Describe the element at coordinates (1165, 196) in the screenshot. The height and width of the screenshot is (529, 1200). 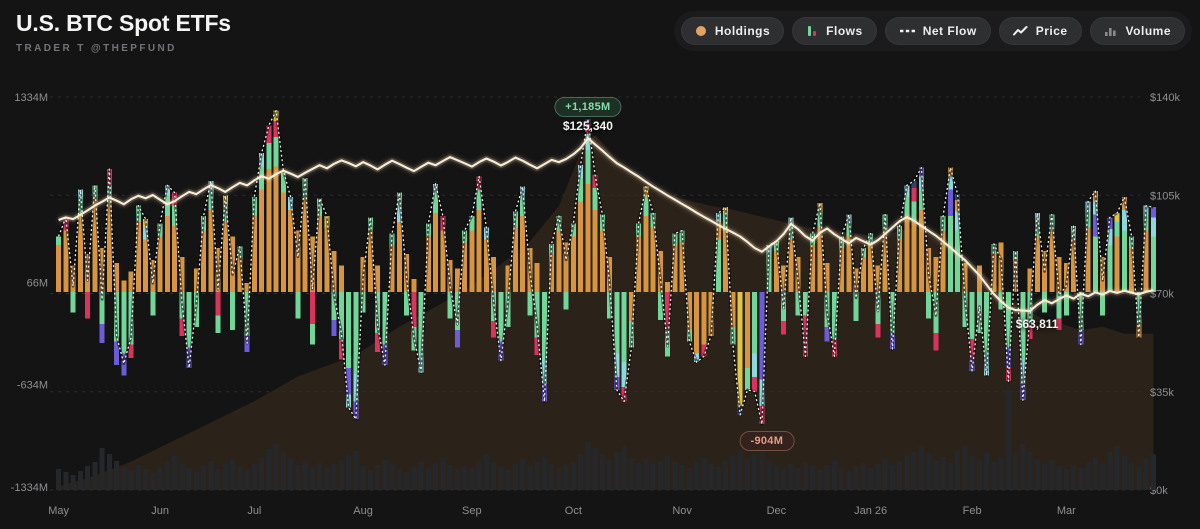
I see `price-axis-tick: $105k` at that location.